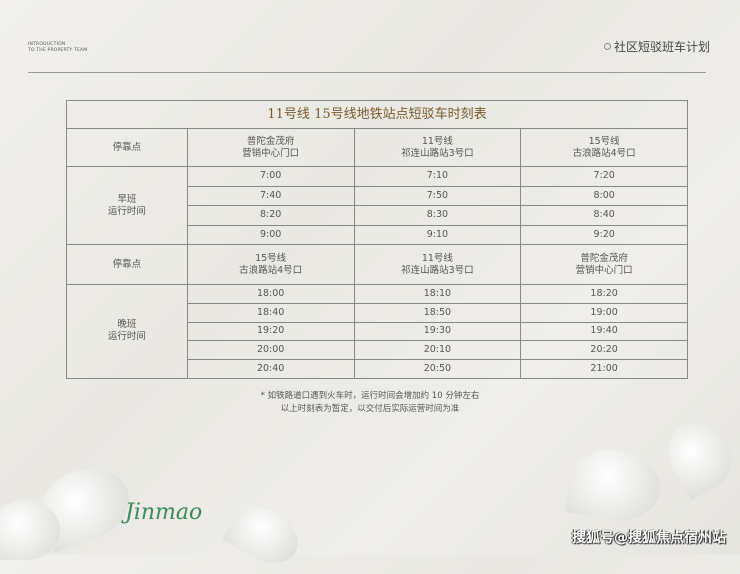 This screenshot has height=574, width=740. Describe the element at coordinates (604, 350) in the screenshot. I see `departure-time: 20:20` at that location.